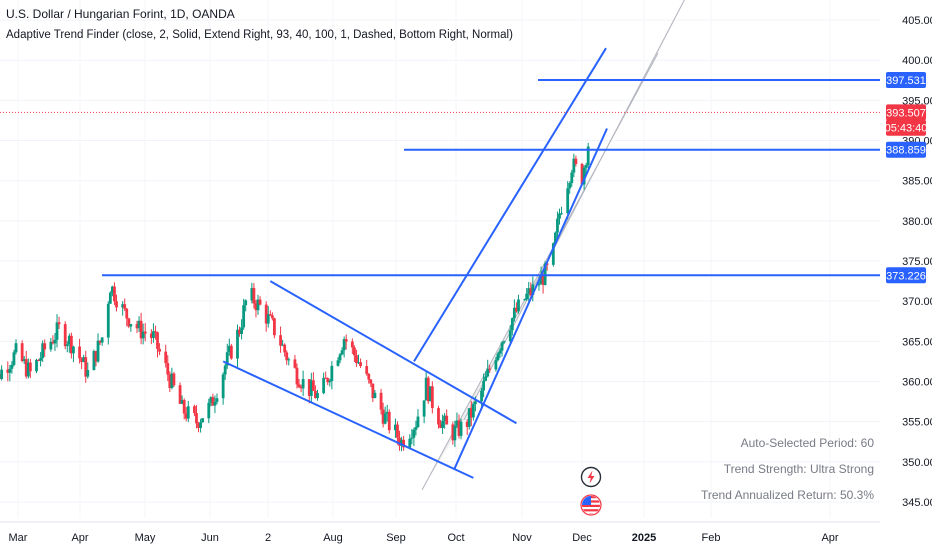 This screenshot has height=550, width=932. I want to click on trend-line-upper, so click(510, 204).